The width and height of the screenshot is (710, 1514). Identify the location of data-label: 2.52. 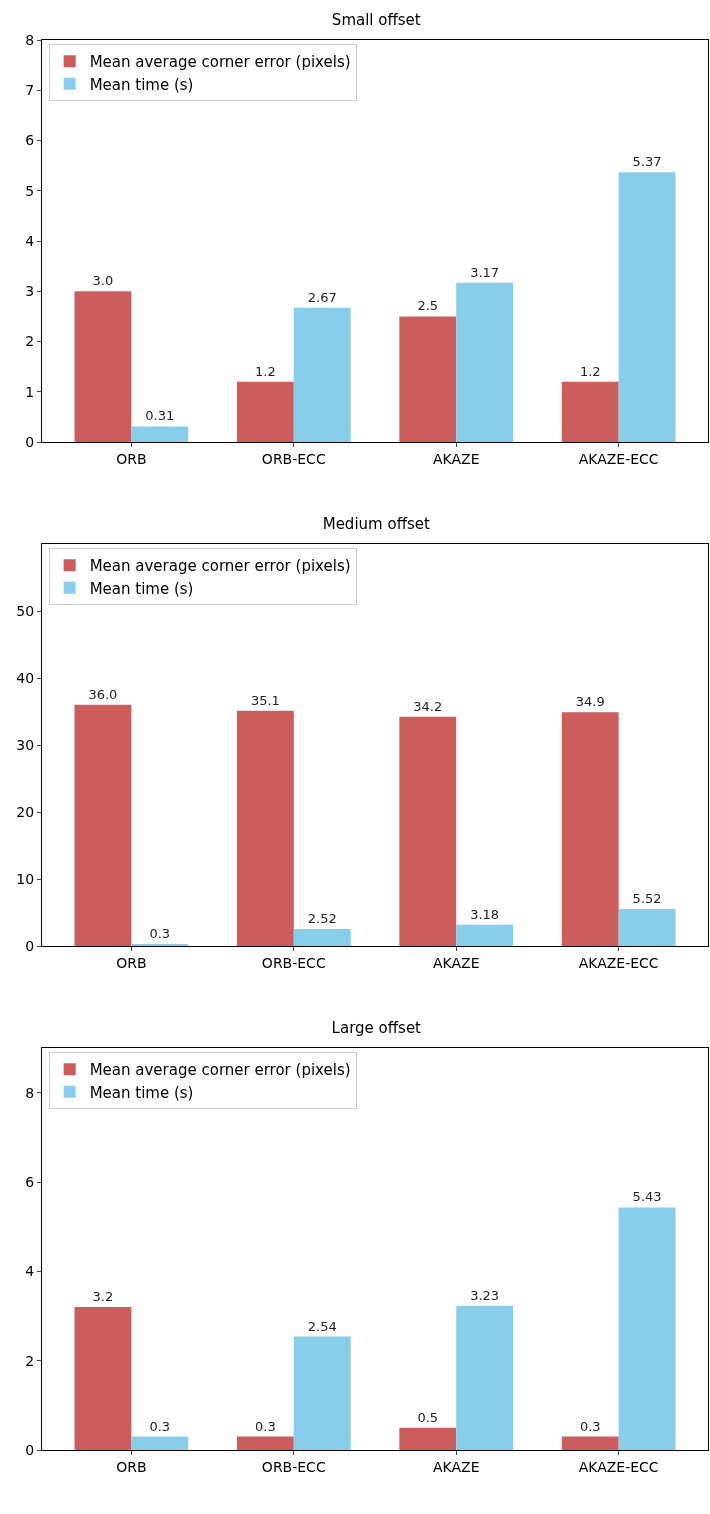
(322, 919).